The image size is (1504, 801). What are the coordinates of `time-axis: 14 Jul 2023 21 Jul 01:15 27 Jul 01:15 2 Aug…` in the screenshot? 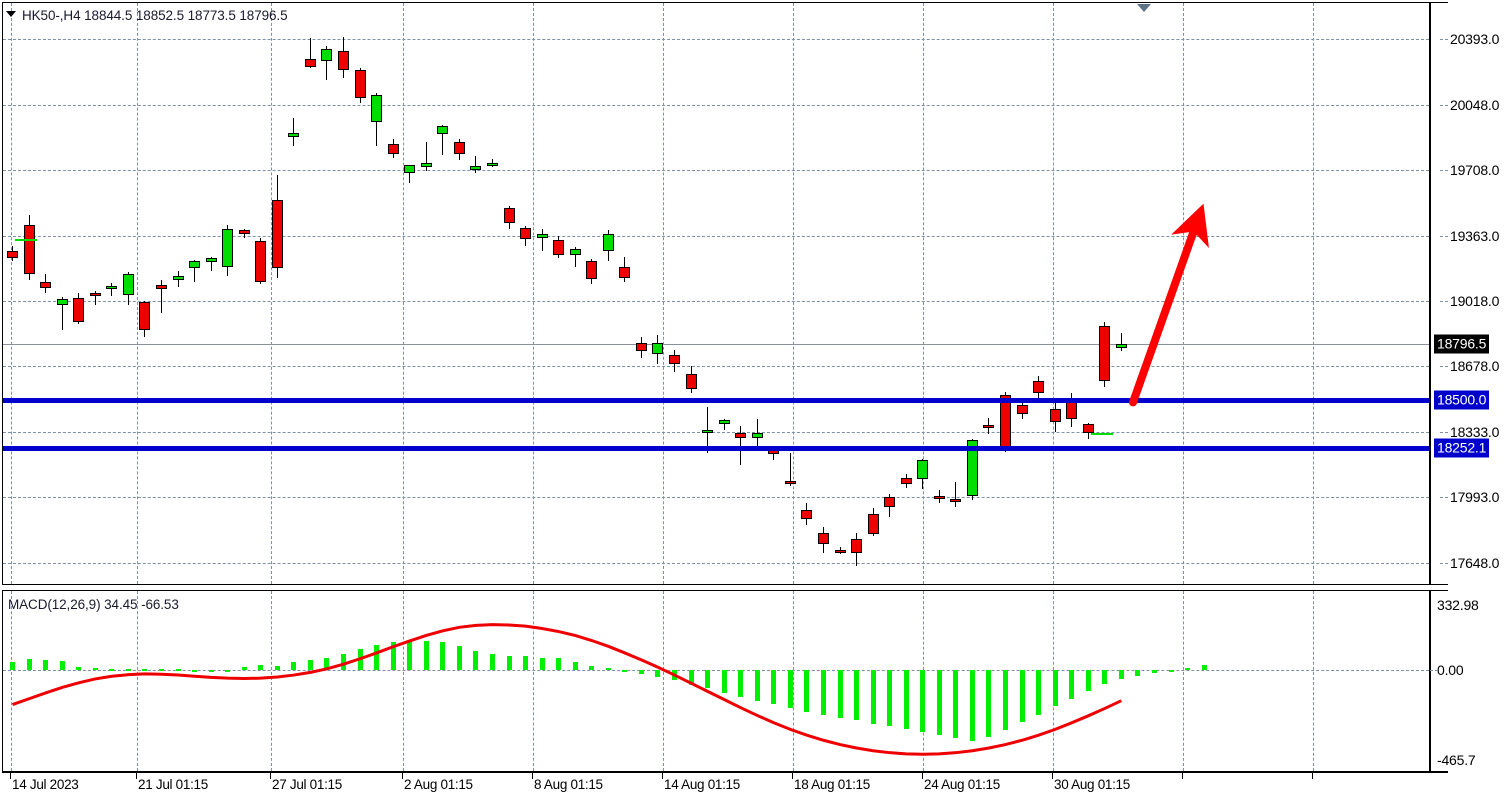 It's located at (725, 785).